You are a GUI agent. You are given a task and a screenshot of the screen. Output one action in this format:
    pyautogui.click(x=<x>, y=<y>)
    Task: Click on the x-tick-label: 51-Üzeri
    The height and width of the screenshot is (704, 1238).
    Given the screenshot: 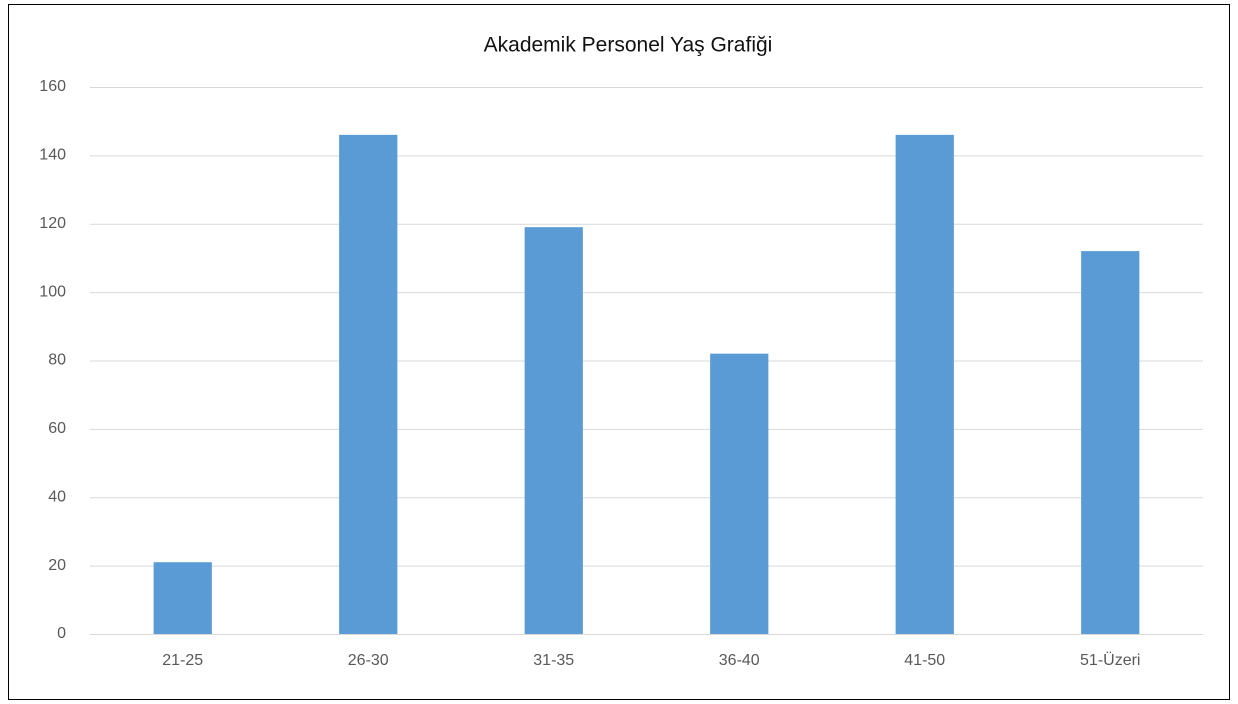 What is the action you would take?
    pyautogui.click(x=1110, y=660)
    